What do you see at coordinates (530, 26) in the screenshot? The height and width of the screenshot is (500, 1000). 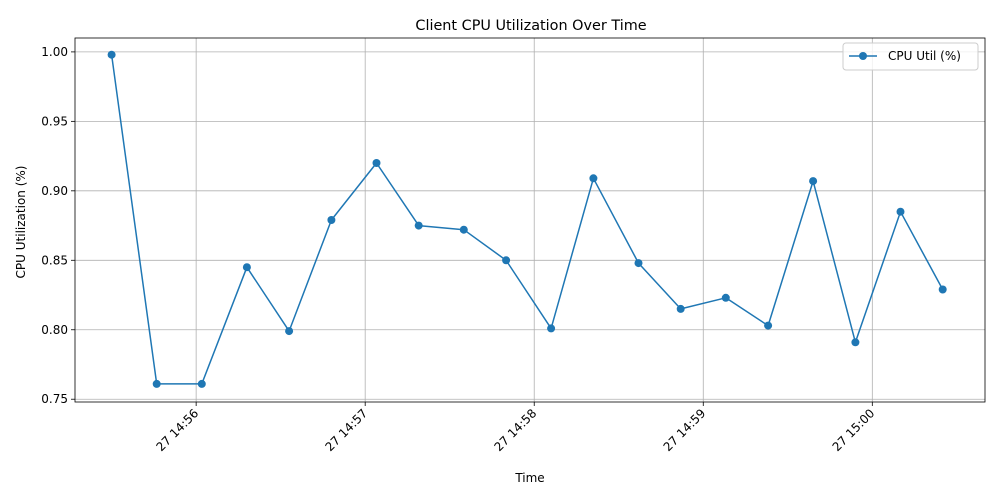 I see `chart-title: Client CPU Utilization Over Time` at bounding box center [530, 26].